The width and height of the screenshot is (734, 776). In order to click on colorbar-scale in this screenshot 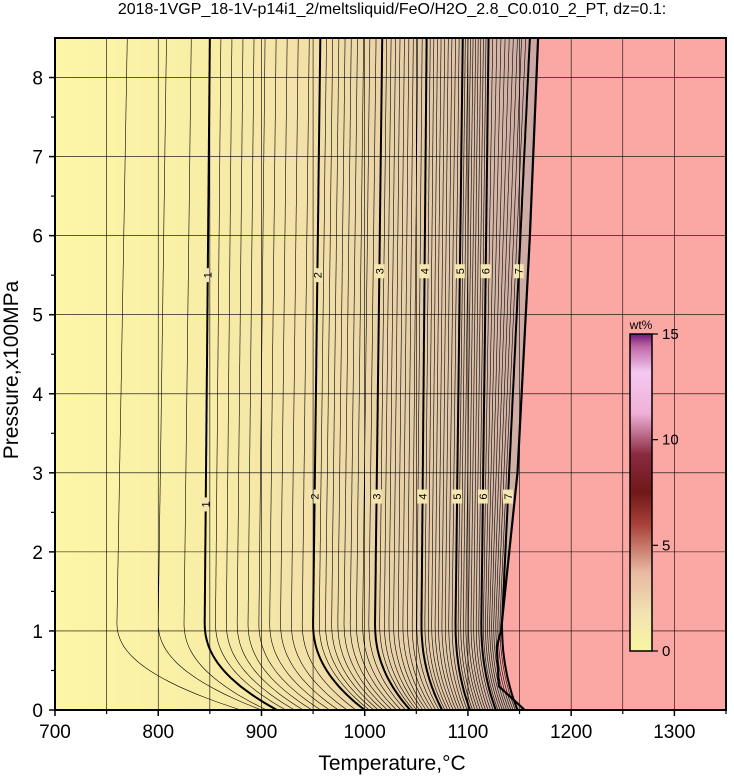, I will do `click(641, 492)`.